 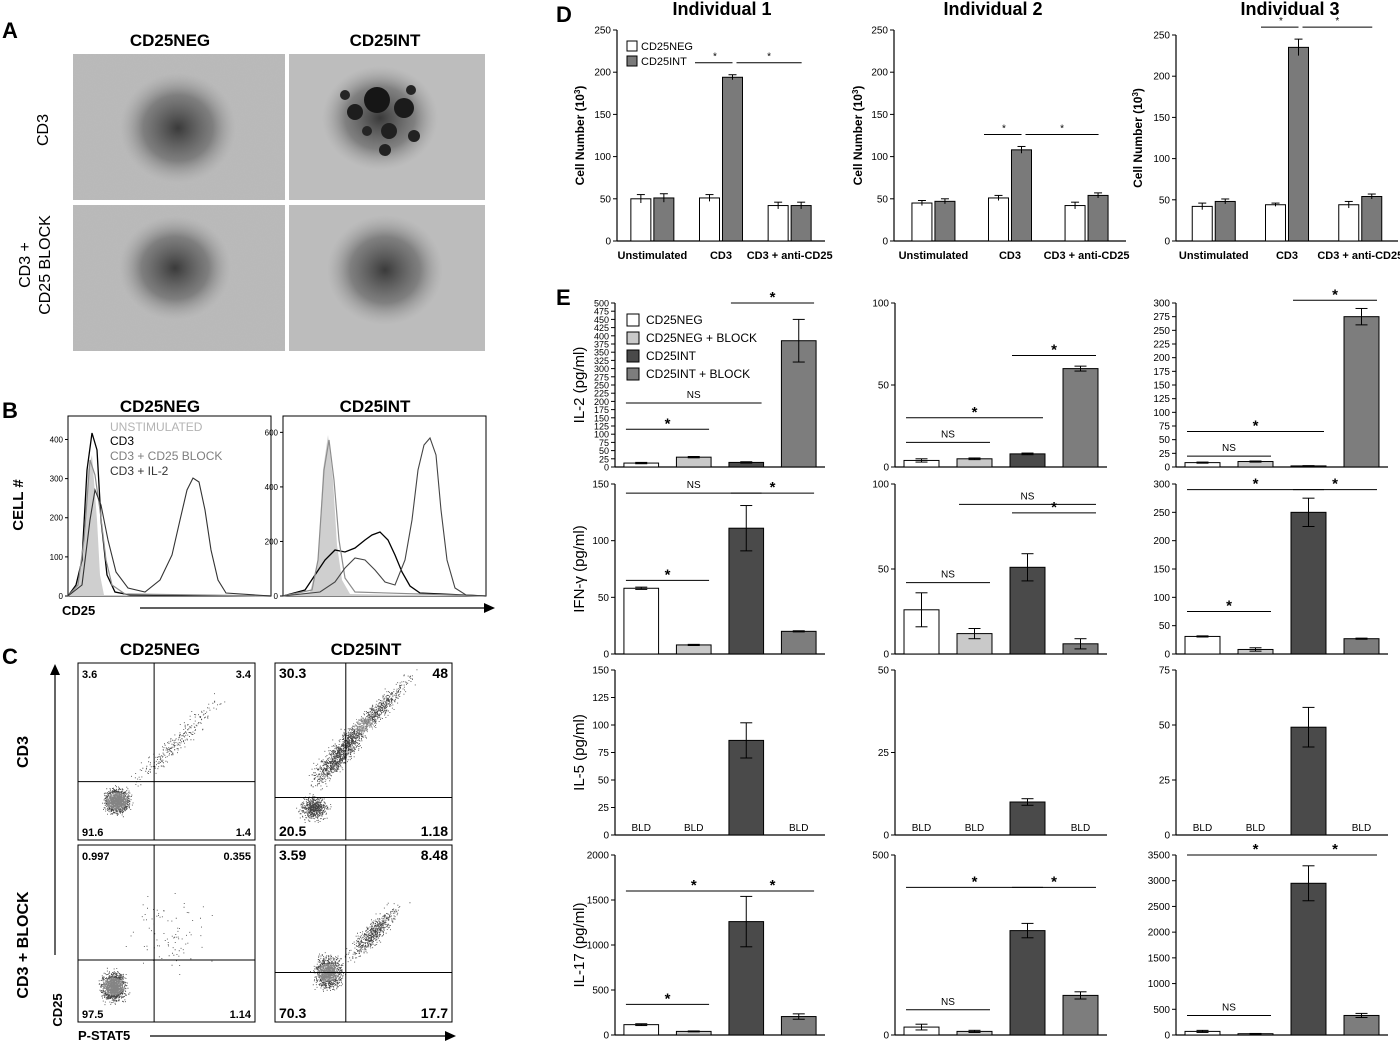 What do you see at coordinates (1161, 372) in the screenshot?
I see `y-tick-label: 175` at bounding box center [1161, 372].